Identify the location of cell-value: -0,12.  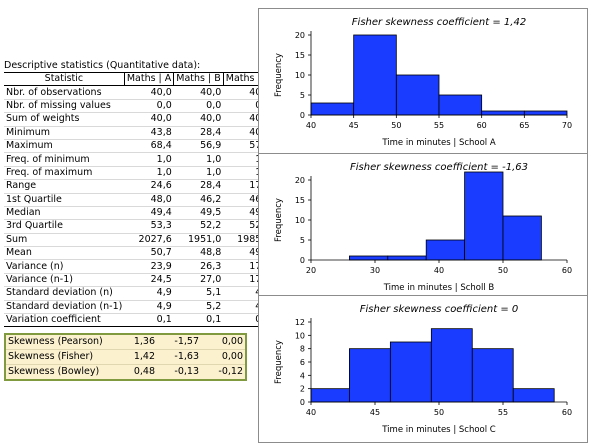
(223, 372).